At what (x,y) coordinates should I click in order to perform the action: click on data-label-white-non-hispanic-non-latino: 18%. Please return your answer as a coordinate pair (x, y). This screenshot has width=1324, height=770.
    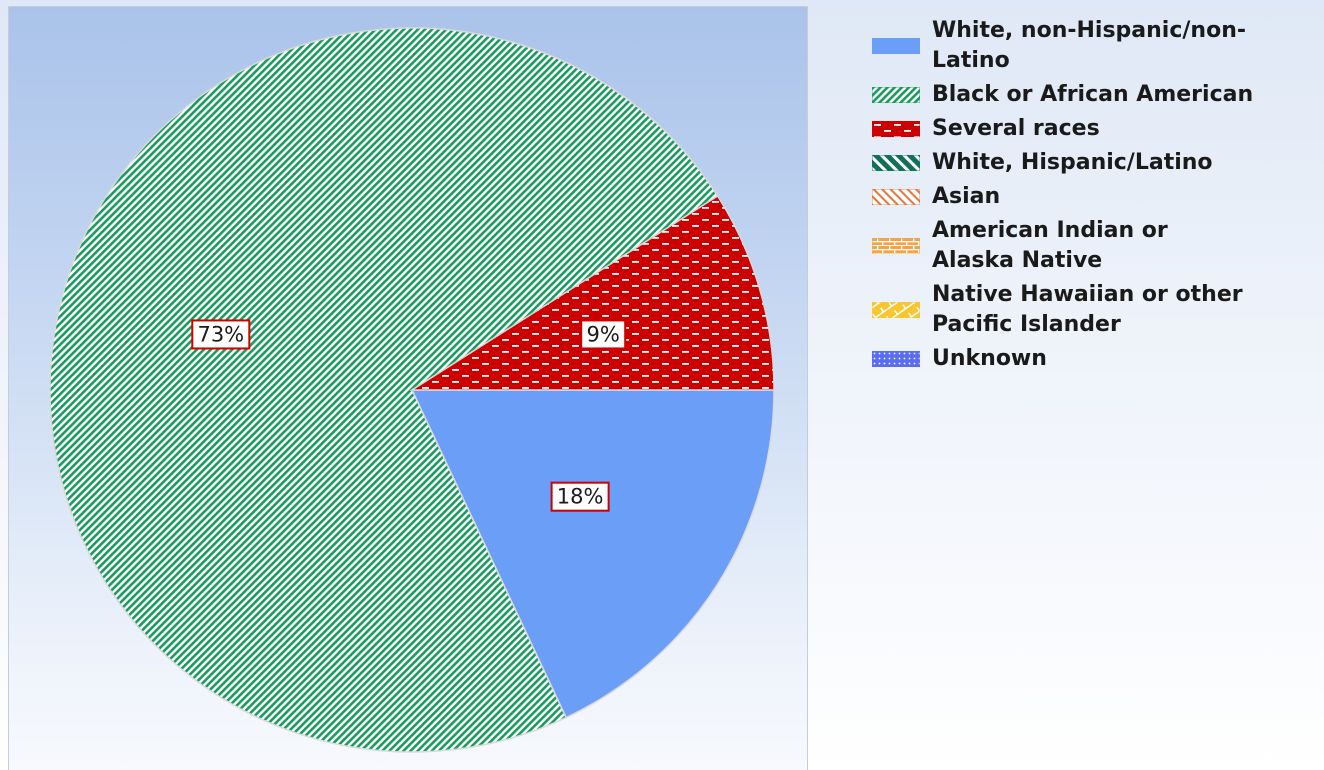
    Looking at the image, I should click on (580, 496).